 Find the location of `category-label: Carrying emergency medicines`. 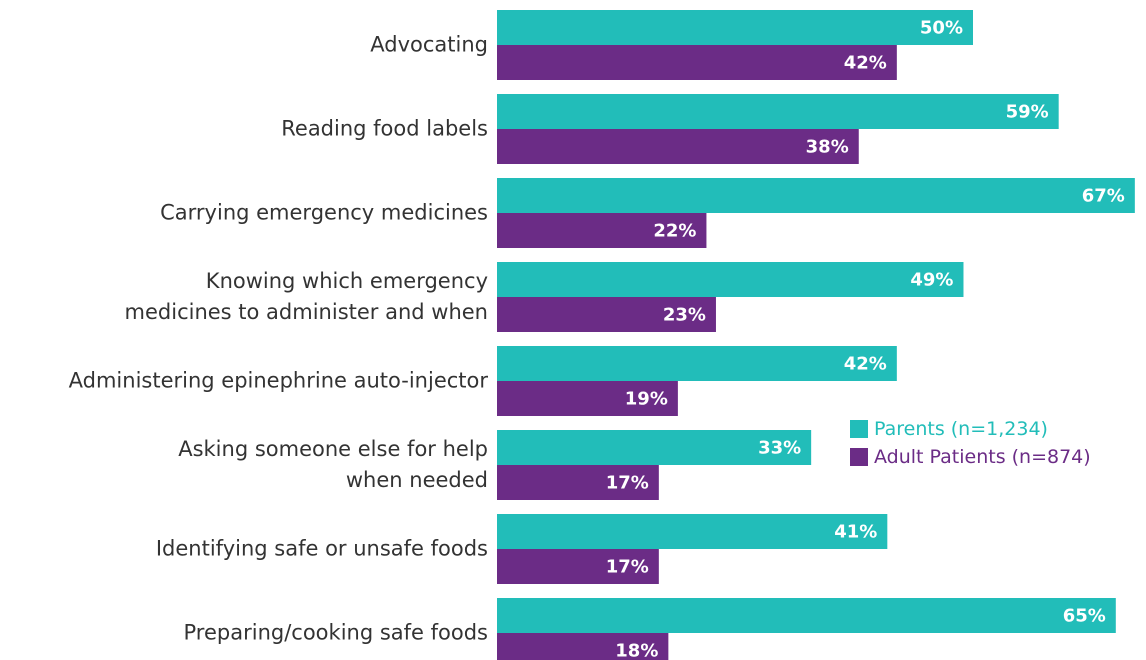

category-label: Carrying emergency medicines is located at coordinates (324, 212).